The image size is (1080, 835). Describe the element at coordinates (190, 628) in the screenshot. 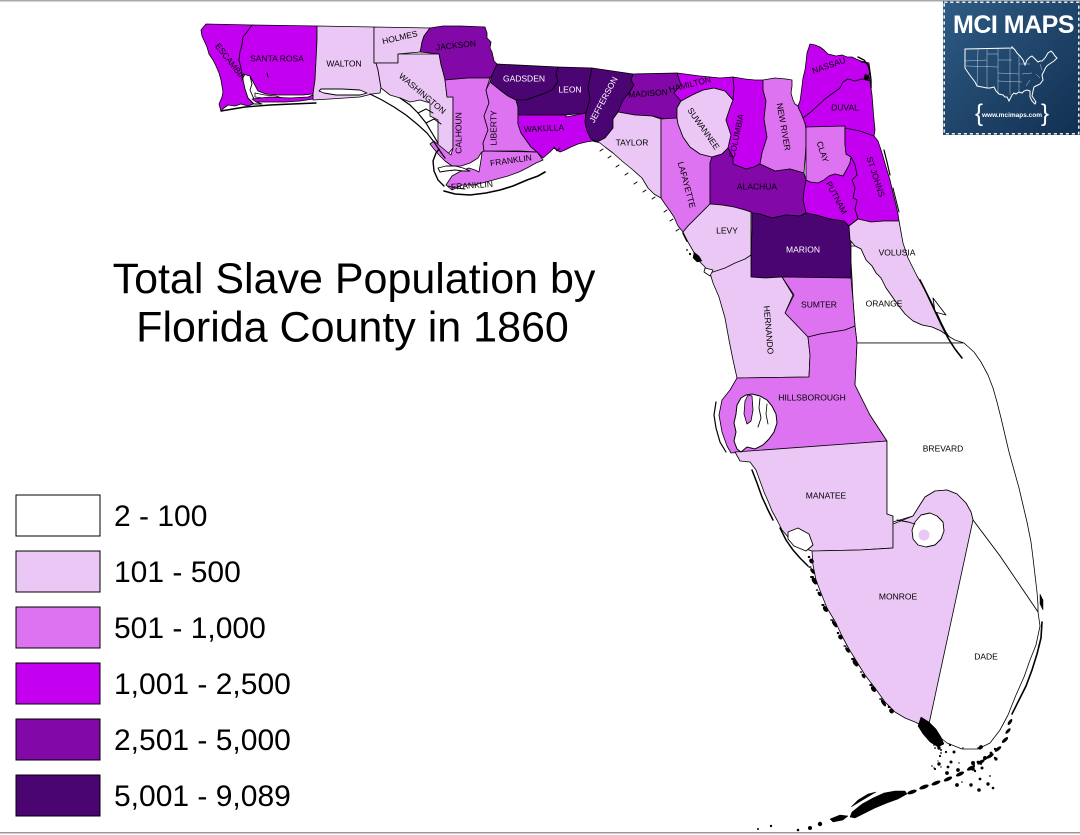

I see `svg-text: 501 - 1,000` at that location.